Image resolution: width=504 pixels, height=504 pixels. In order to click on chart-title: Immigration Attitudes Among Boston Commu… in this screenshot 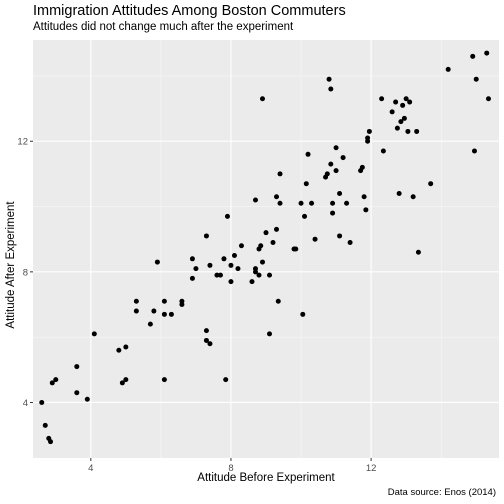, I will do `click(189, 11)`.